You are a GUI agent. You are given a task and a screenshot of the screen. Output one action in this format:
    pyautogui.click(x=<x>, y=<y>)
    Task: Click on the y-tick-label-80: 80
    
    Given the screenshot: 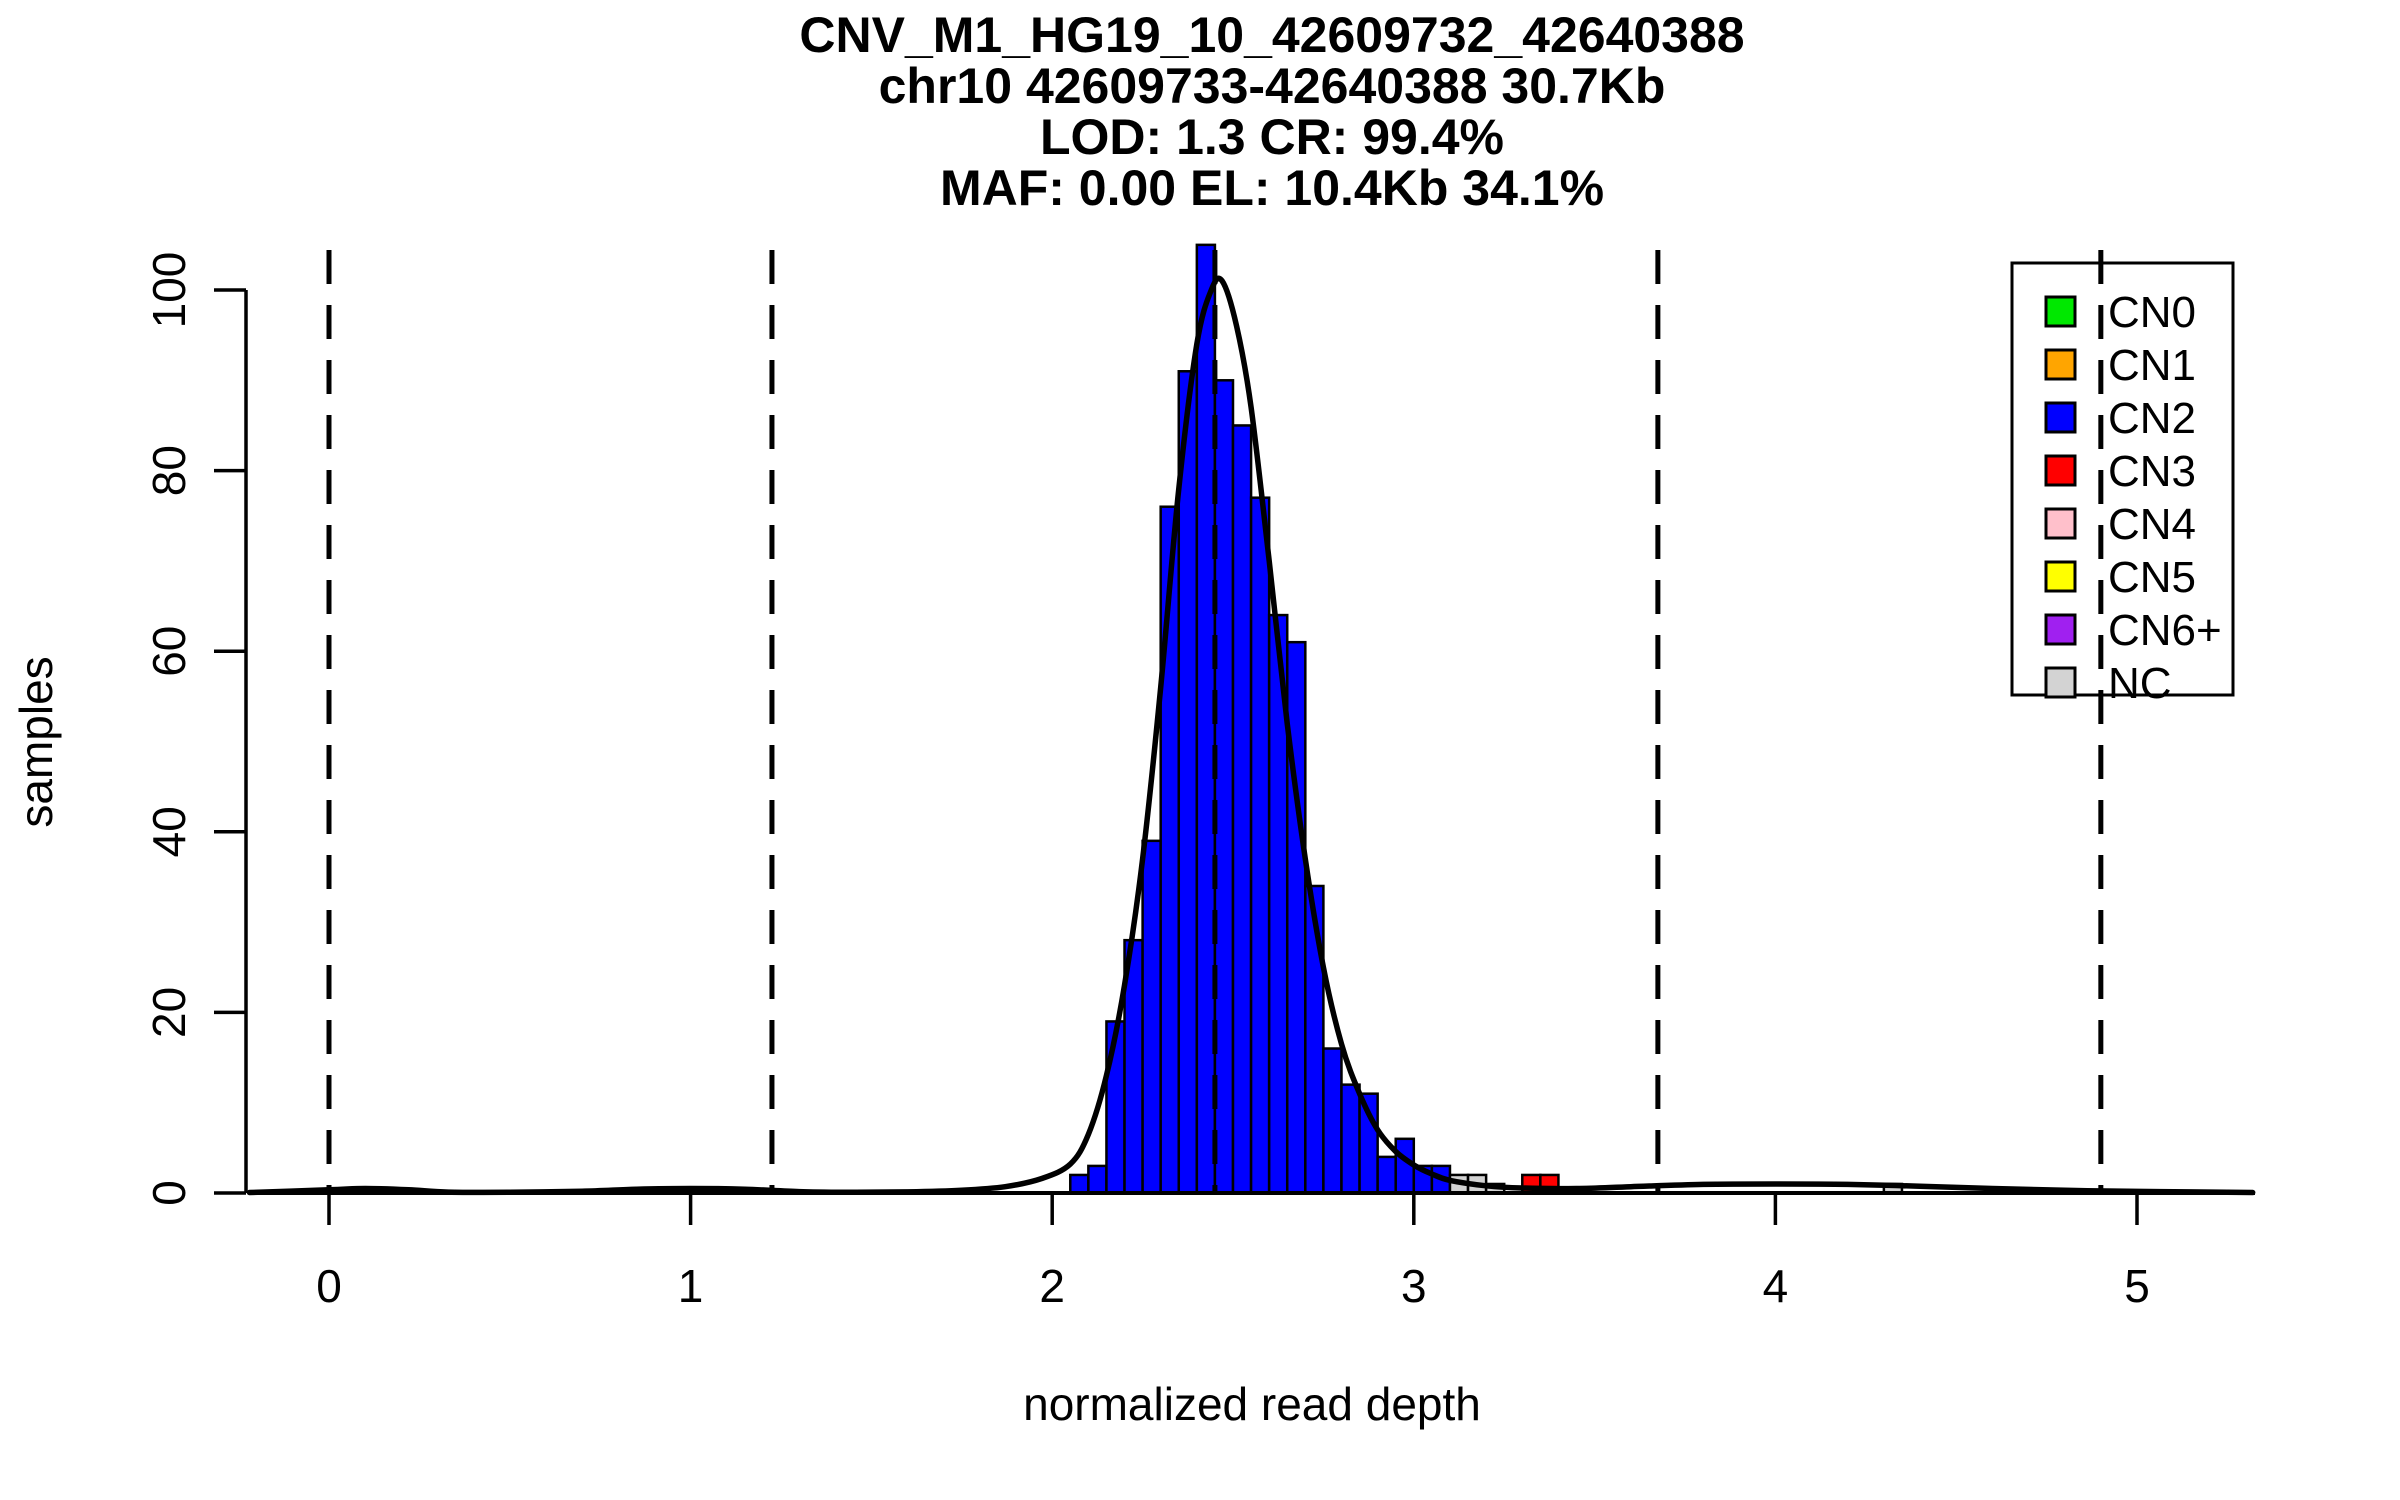 What is the action you would take?
    pyautogui.click(x=169, y=470)
    